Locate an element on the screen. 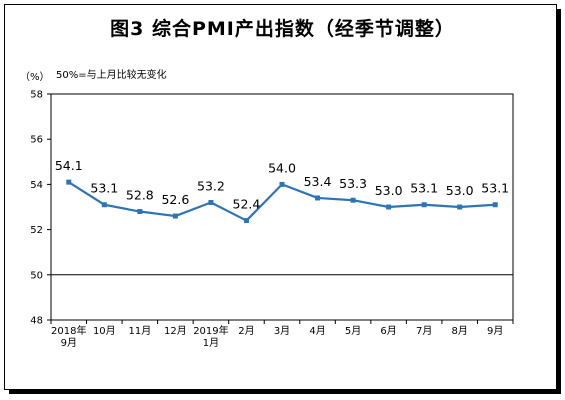 Image resolution: width=565 pixels, height=400 pixels. chart-title: 图3 综合PMI产出指数（经季节调整） is located at coordinates (282, 29).